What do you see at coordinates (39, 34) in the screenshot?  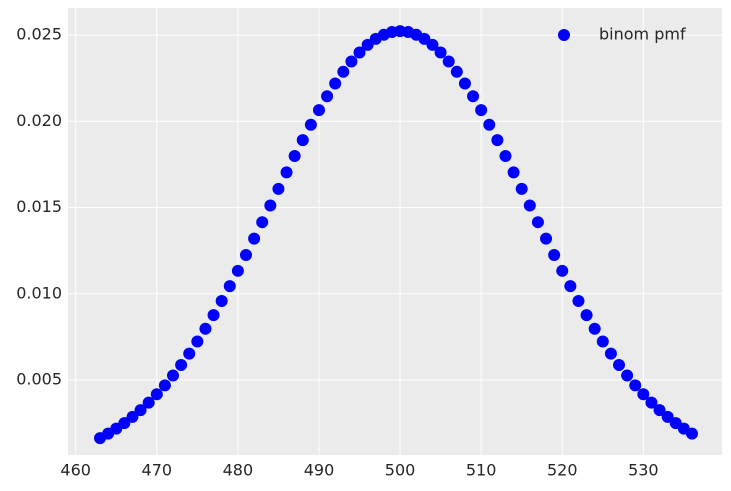 I see `y-tick-label: 0.025` at bounding box center [39, 34].